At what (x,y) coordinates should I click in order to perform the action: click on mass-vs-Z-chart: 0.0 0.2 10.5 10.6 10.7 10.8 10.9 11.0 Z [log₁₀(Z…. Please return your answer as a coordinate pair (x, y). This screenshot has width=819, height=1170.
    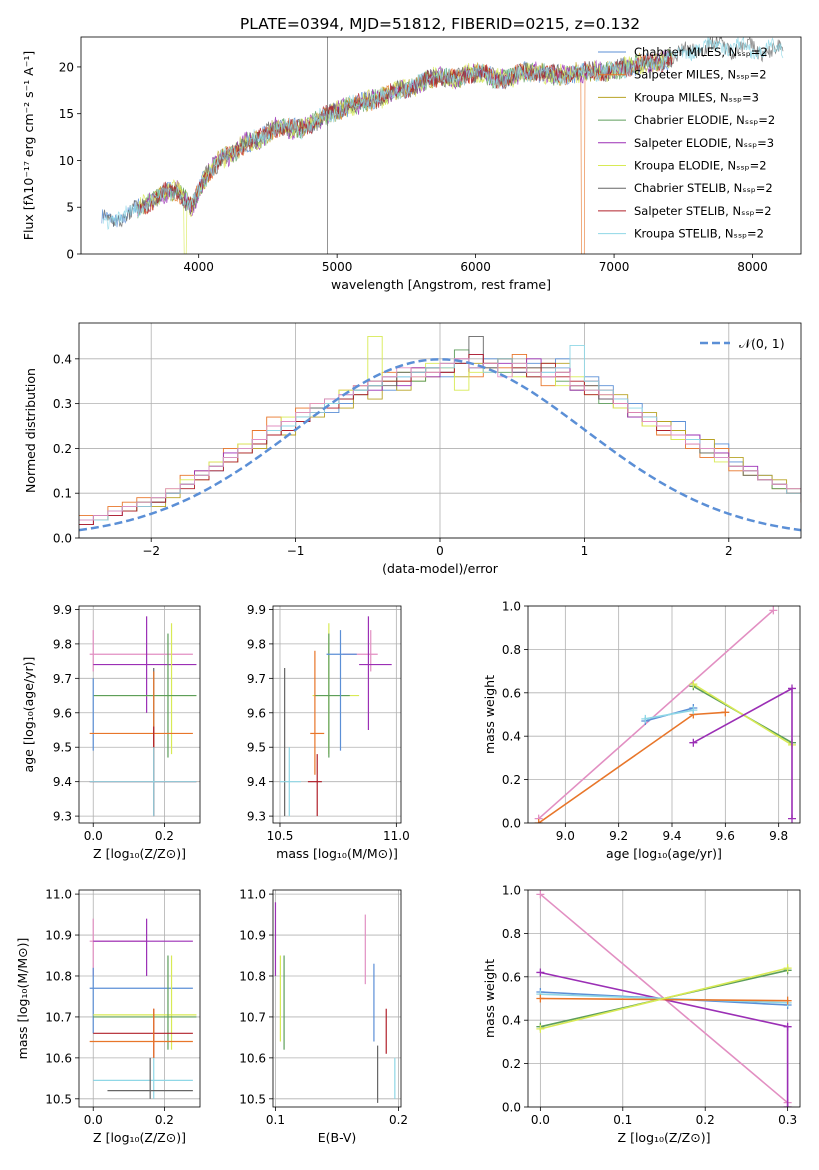
    Looking at the image, I should click on (108, 1016).